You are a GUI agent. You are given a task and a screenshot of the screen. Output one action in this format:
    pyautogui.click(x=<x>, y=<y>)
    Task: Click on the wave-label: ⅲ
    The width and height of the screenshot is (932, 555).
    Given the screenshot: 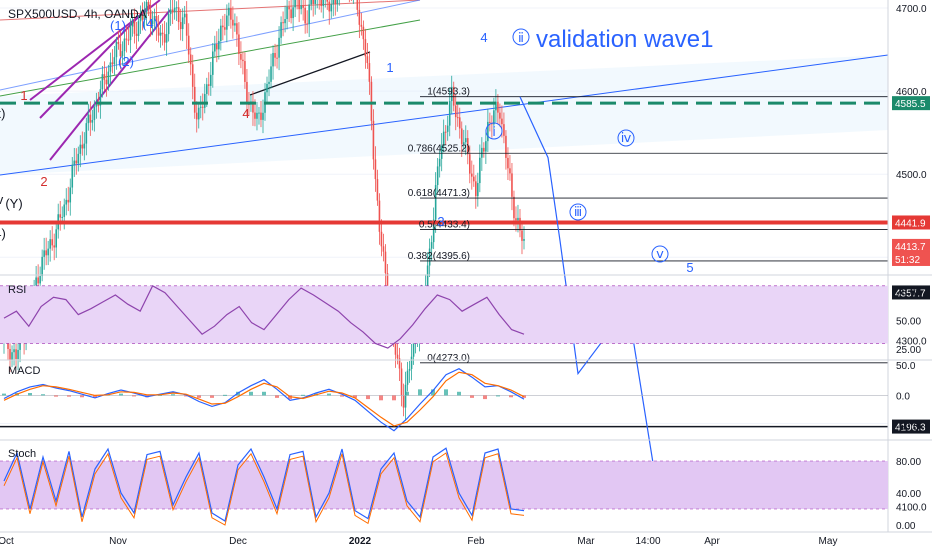 What is the action you would take?
    pyautogui.click(x=578, y=211)
    